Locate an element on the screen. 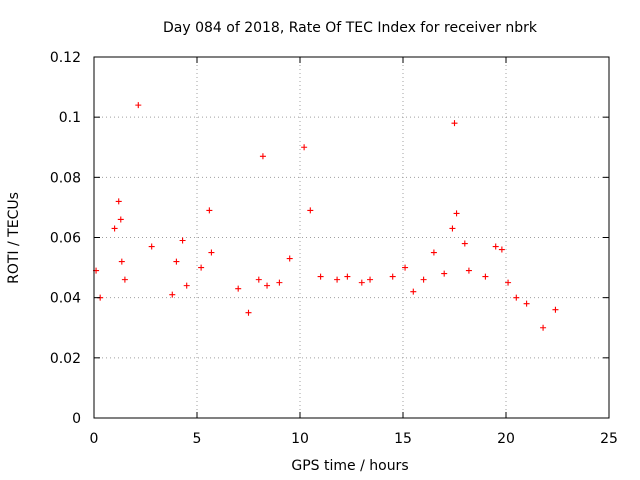 Image resolution: width=640 pixels, height=480 pixels. y-tick-label: 0.02 is located at coordinates (65, 359).